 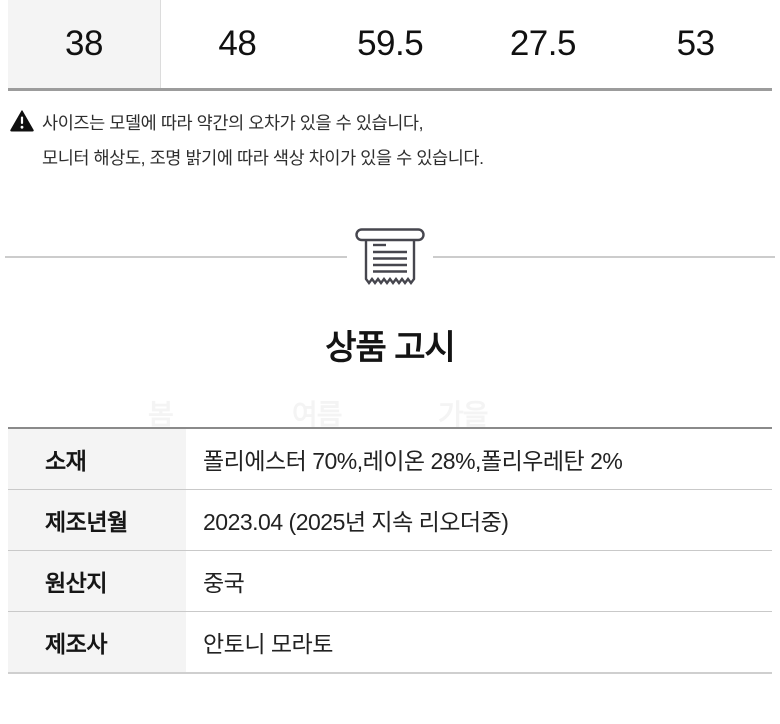 What do you see at coordinates (413, 461) in the screenshot?
I see `row-value: 폴리에스터 70%,레이온 28%,폴리우레탄 2%` at bounding box center [413, 461].